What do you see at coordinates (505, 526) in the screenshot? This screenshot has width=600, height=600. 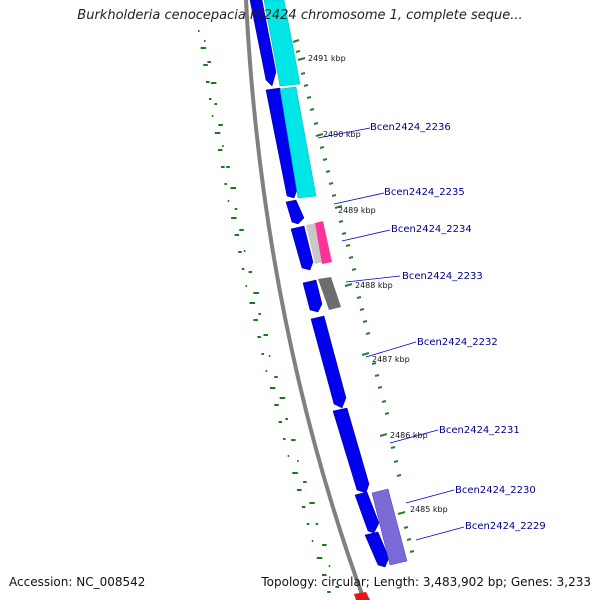 I see `gene-label: Bcen2424_2229` at bounding box center [505, 526].